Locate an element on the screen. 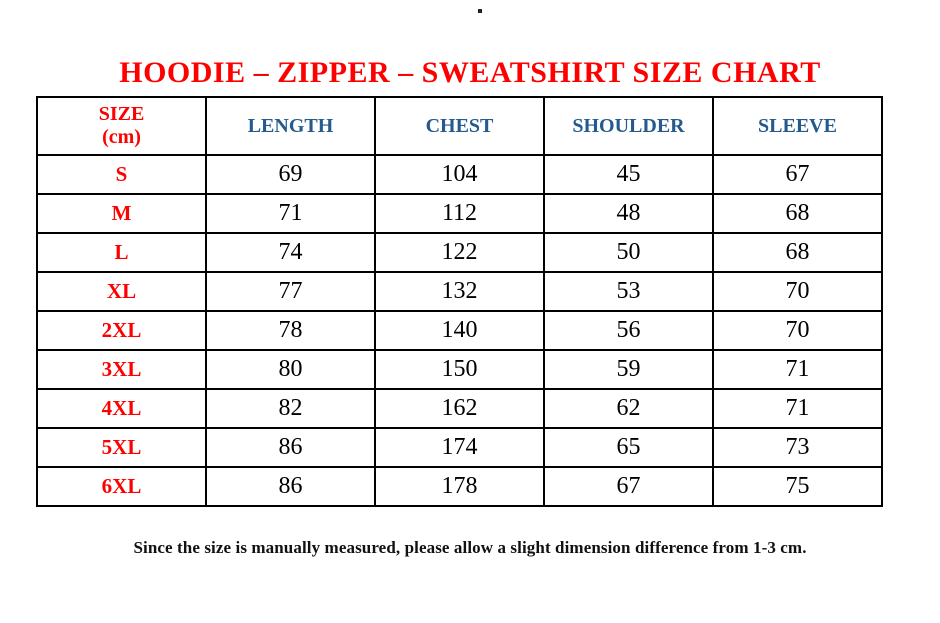 The image size is (940, 623). chest-value-cell: 112 is located at coordinates (459, 213).